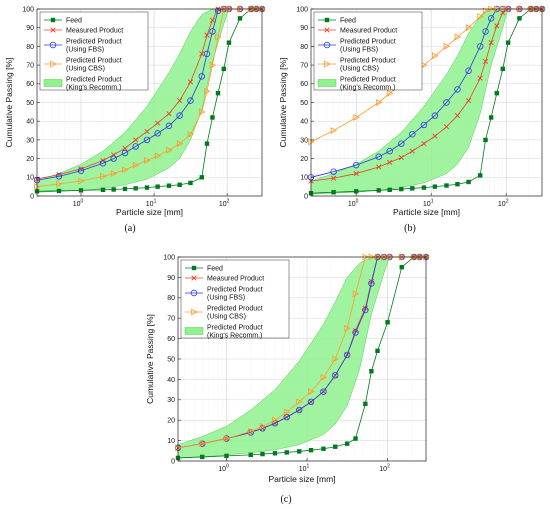  What do you see at coordinates (30, 47) in the screenshot?
I see `y-tick-label: 80` at bounding box center [30, 47].